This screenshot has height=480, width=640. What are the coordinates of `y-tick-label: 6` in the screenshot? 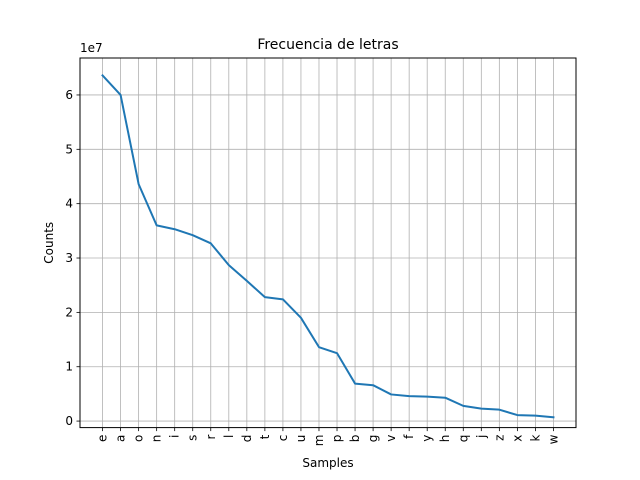 It's located at (69, 95).